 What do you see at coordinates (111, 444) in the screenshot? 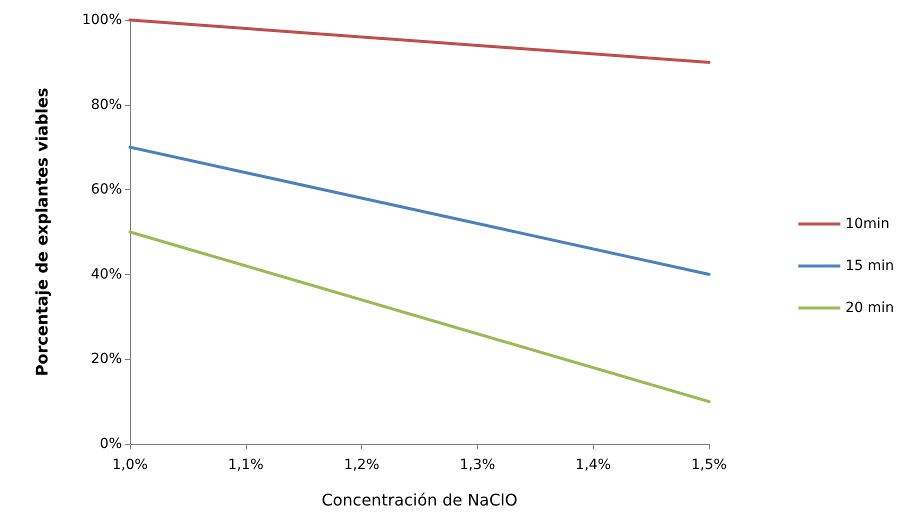
I see `y-tick-label: 0%` at bounding box center [111, 444].